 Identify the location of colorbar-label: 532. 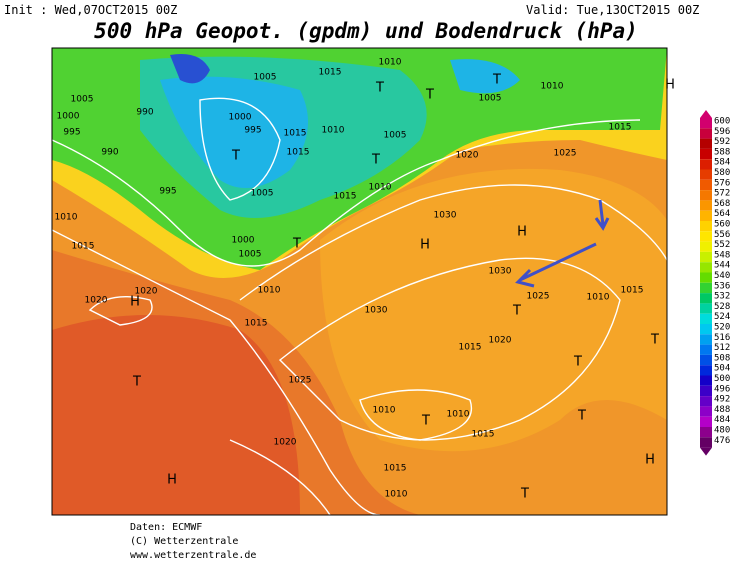
(722, 297).